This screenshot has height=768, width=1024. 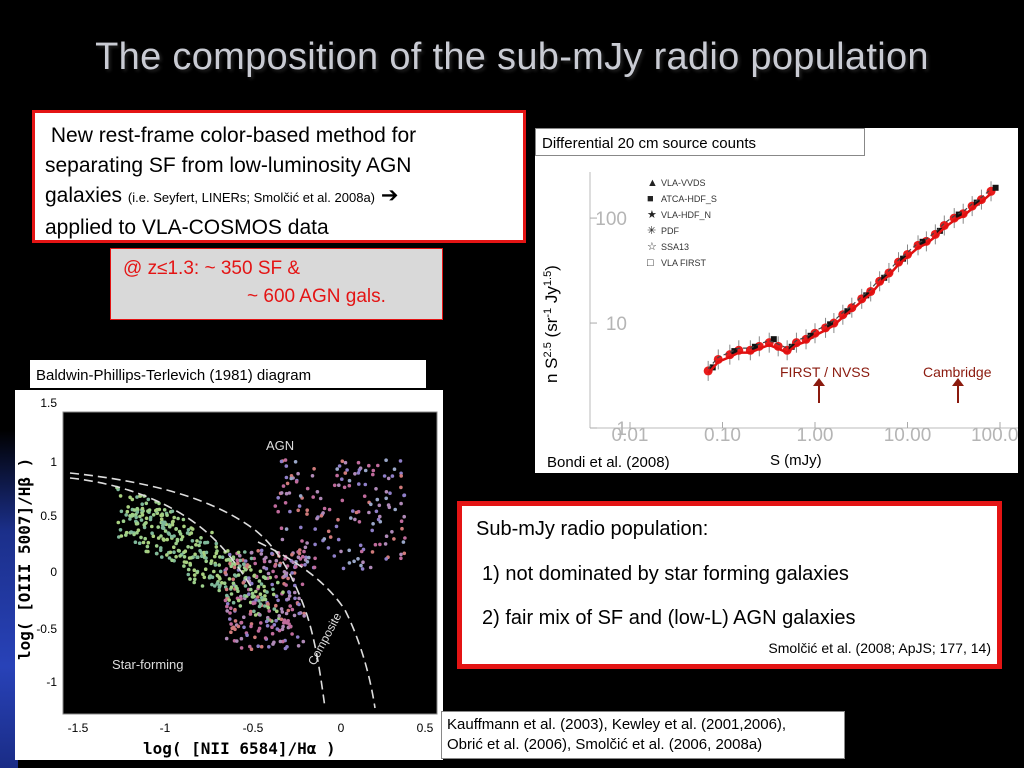 I want to click on counts-x-tick: 1.00, so click(x=815, y=435).